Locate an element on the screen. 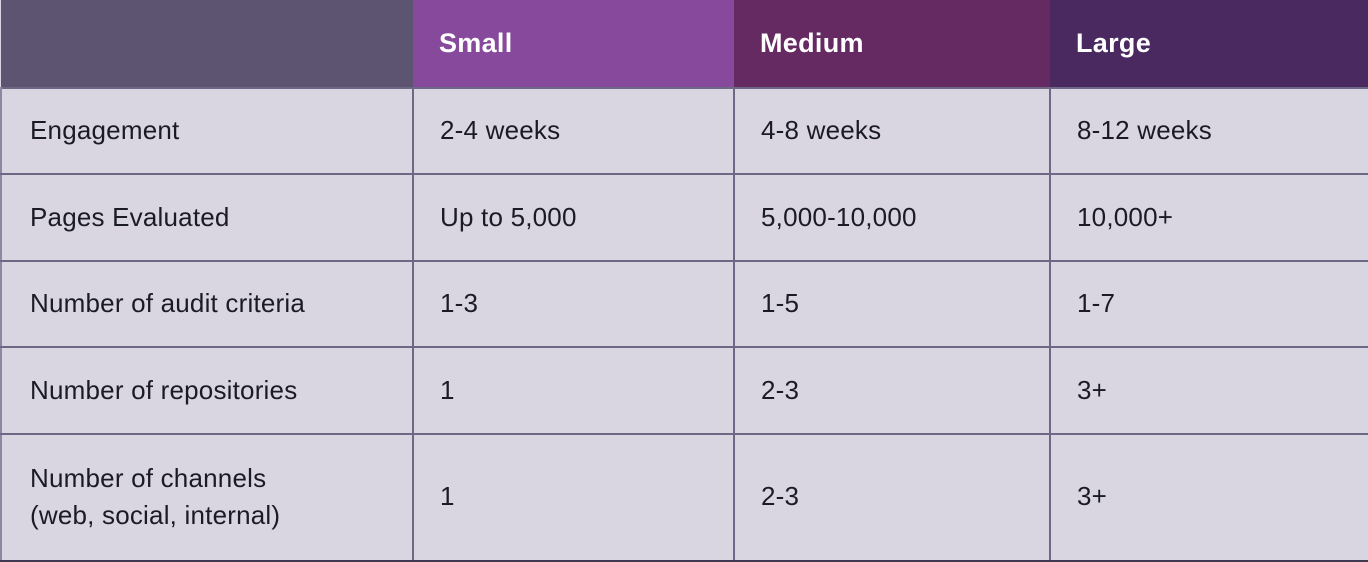 The image size is (1368, 562). cell-criteria-large: 1-7 is located at coordinates (1208, 304).